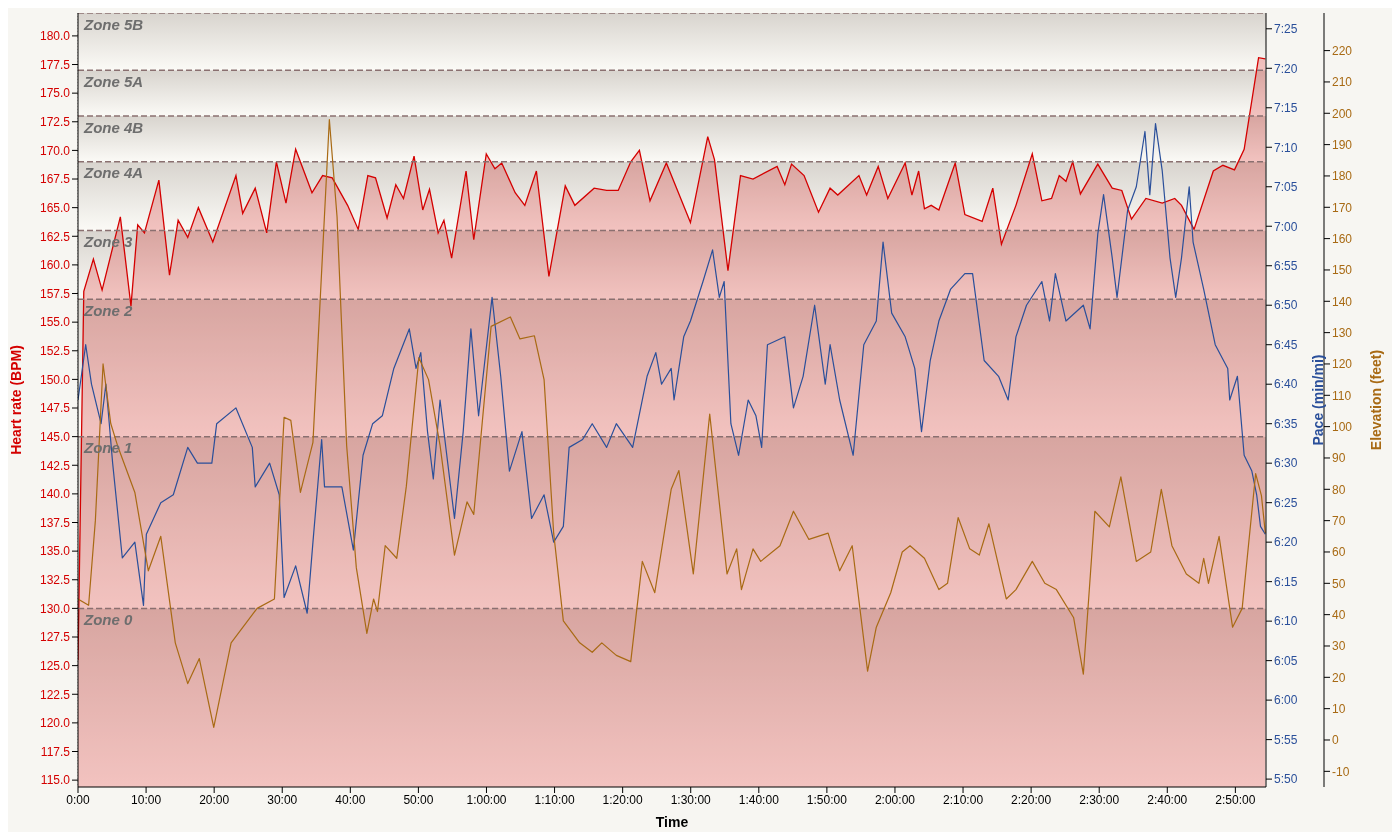 This screenshot has width=1400, height=840. What do you see at coordinates (1375, 400) in the screenshot?
I see `y3-axis-title: Elevation (feet)` at bounding box center [1375, 400].